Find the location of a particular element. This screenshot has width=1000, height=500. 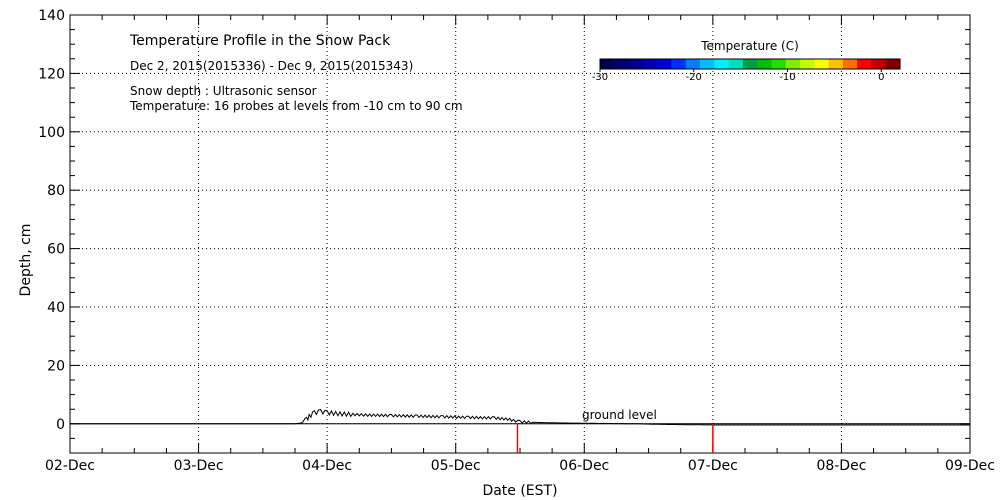

y-tick-label: 100 is located at coordinates (51, 133).